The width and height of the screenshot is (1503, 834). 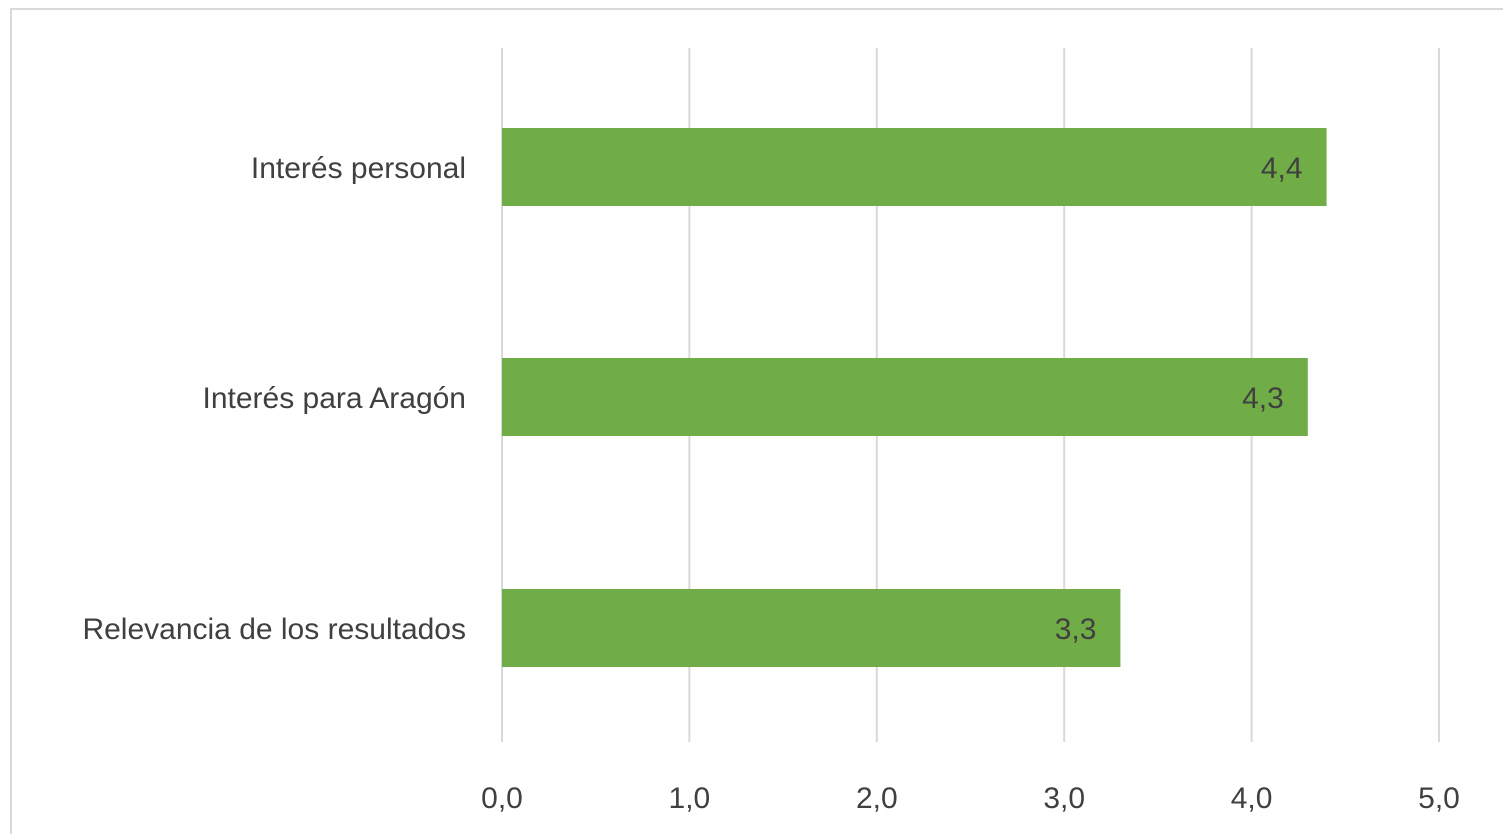 I want to click on x-axis-tick-labels: 0,0 1,0 2,0 3,0 4,0 5,0, so click(x=970, y=798).